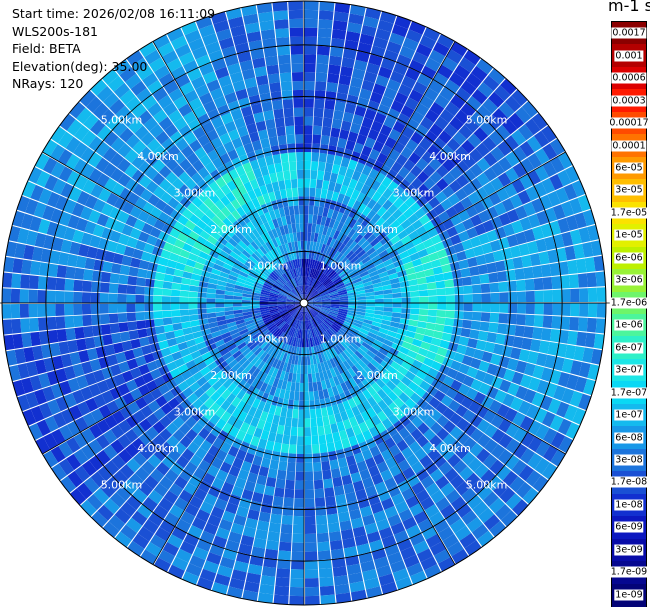 The height and width of the screenshot is (610, 650). Describe the element at coordinates (629, 123) in the screenshot. I see `colorbar-label: 0.00017` at that location.